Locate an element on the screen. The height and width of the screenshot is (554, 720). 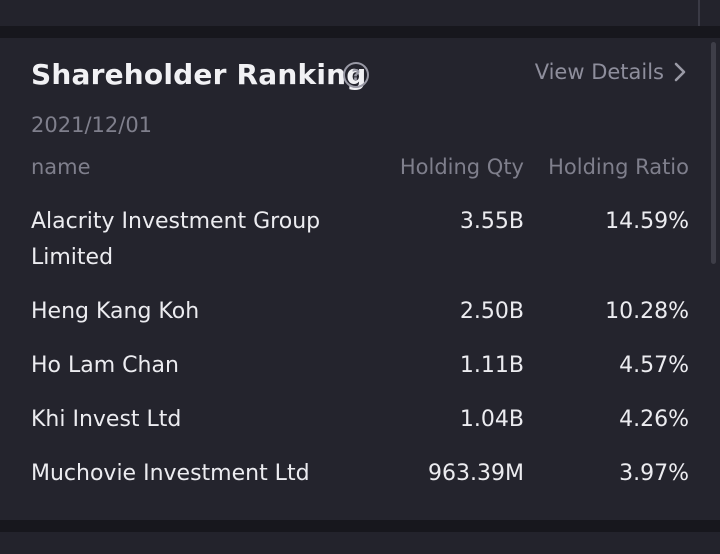
shareholder-name: Alacrity Investment Group Limited is located at coordinates (176, 239).